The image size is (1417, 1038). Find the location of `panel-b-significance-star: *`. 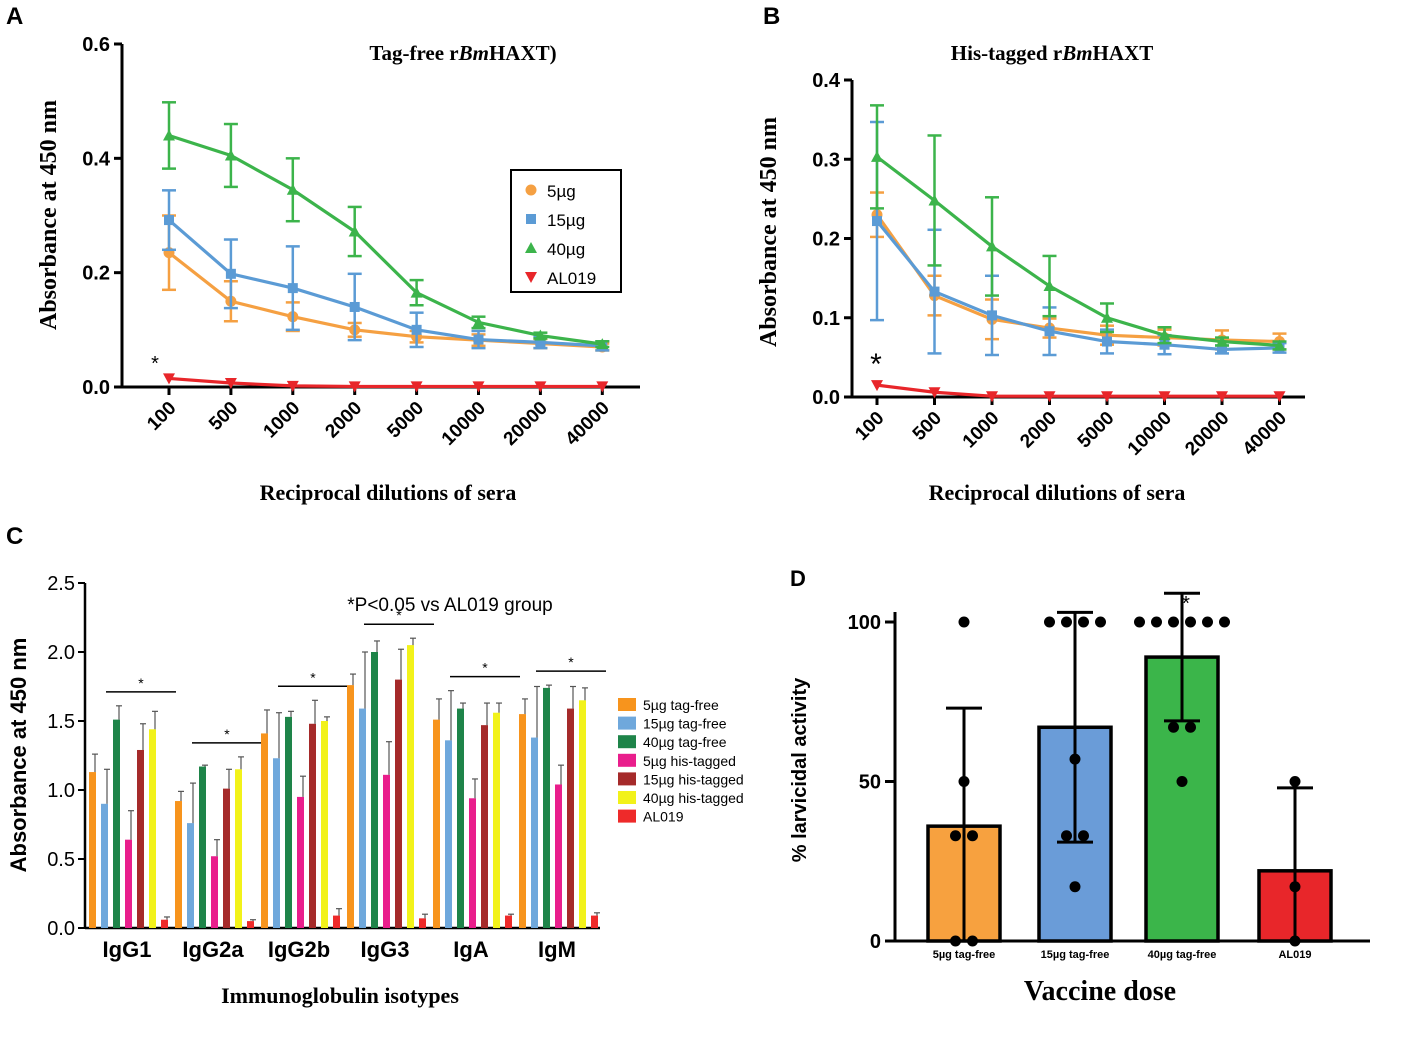

panel-b-significance-star: * is located at coordinates (876, 364).